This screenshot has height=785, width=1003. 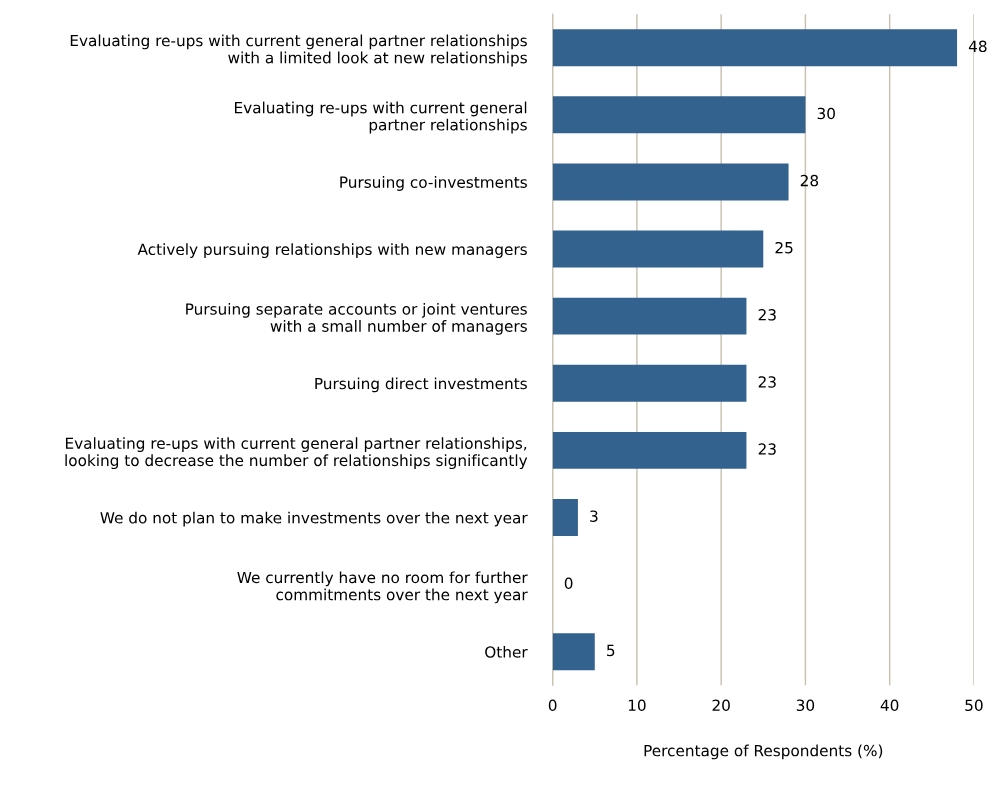 I want to click on y-tick-label: Evaluating re-ups with current general partner relationships, looking to decrease the number of relationships significantly, so click(x=296, y=453).